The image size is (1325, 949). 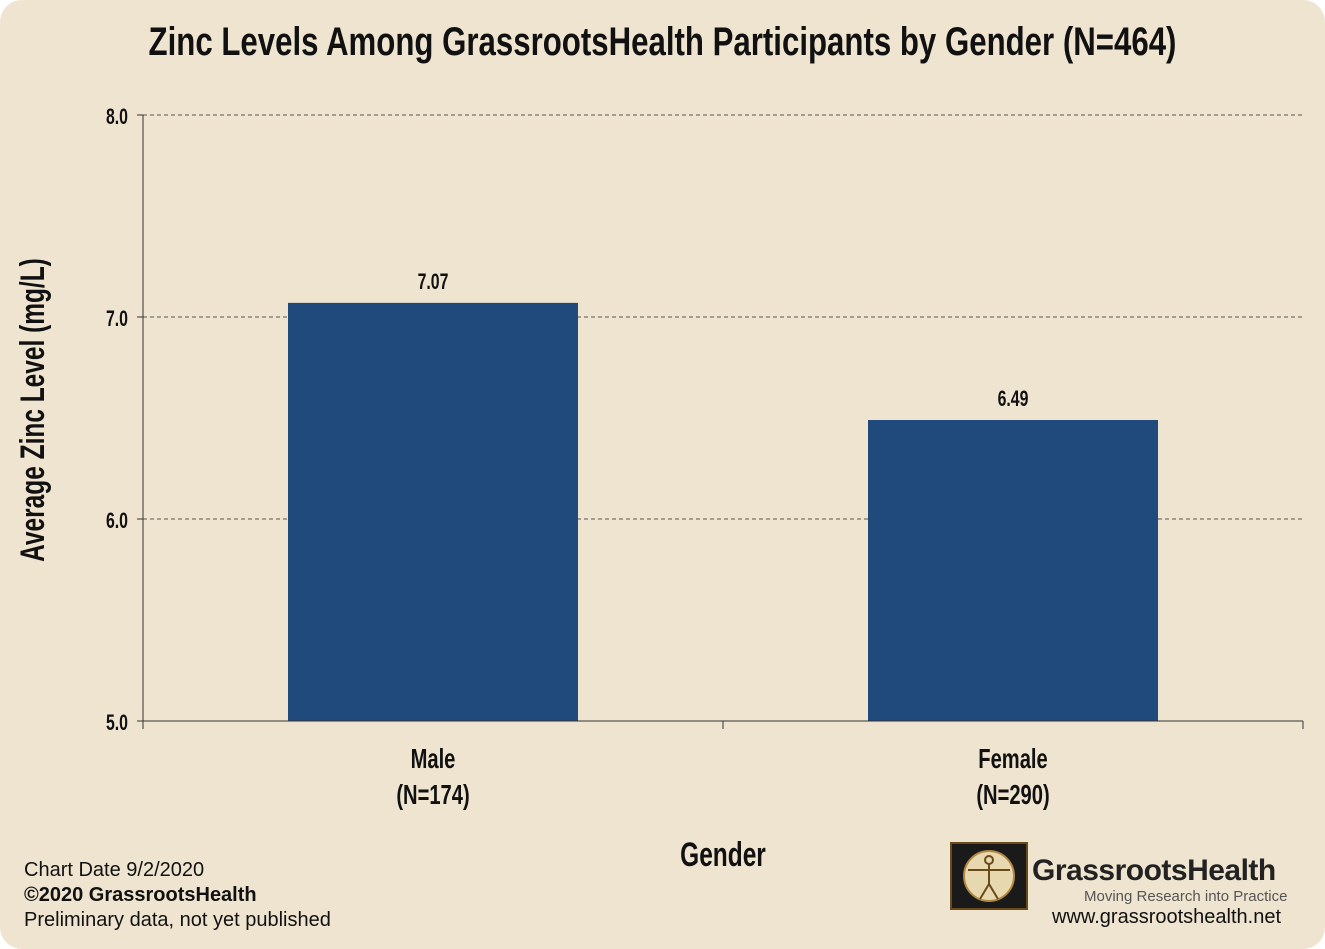 I want to click on data-label: 6.49, so click(x=1013, y=400).